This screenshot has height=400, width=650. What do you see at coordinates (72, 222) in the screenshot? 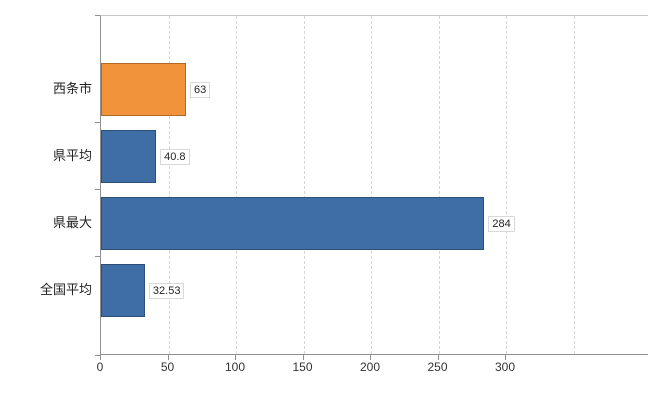
I see `category-label: 県最大` at bounding box center [72, 222].